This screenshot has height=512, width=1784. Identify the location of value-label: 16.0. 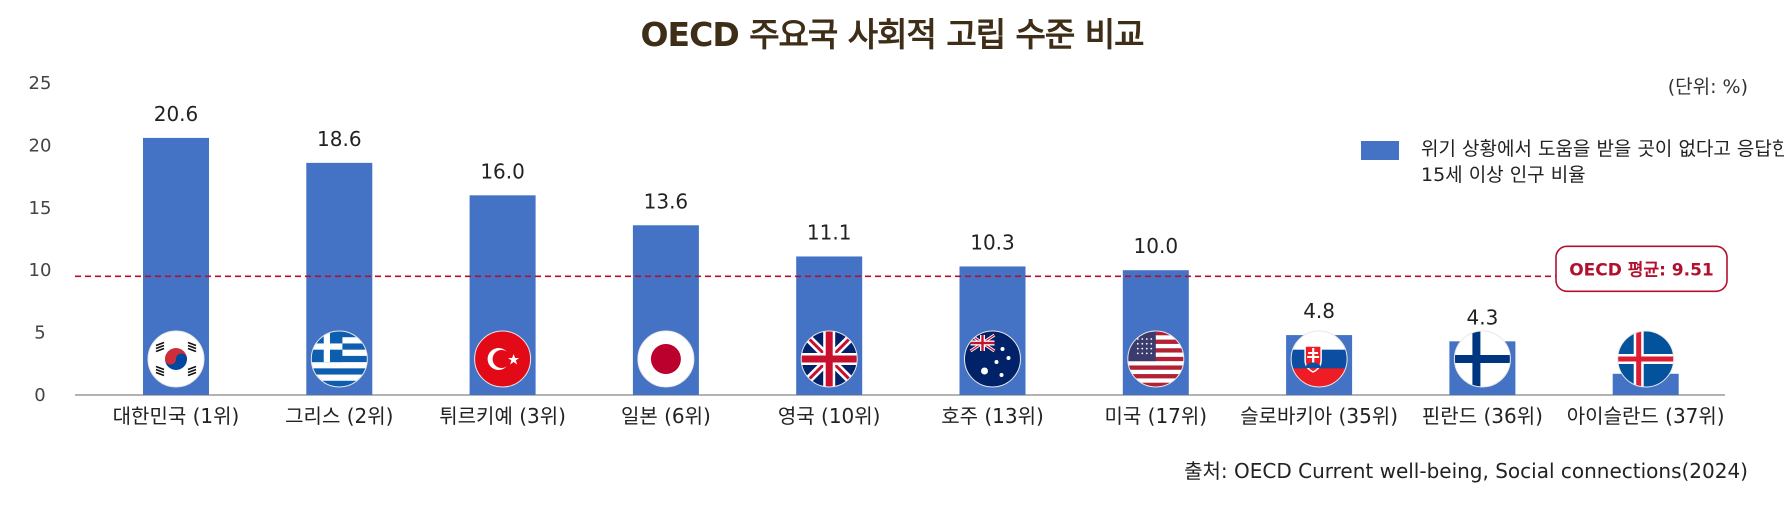
(502, 171).